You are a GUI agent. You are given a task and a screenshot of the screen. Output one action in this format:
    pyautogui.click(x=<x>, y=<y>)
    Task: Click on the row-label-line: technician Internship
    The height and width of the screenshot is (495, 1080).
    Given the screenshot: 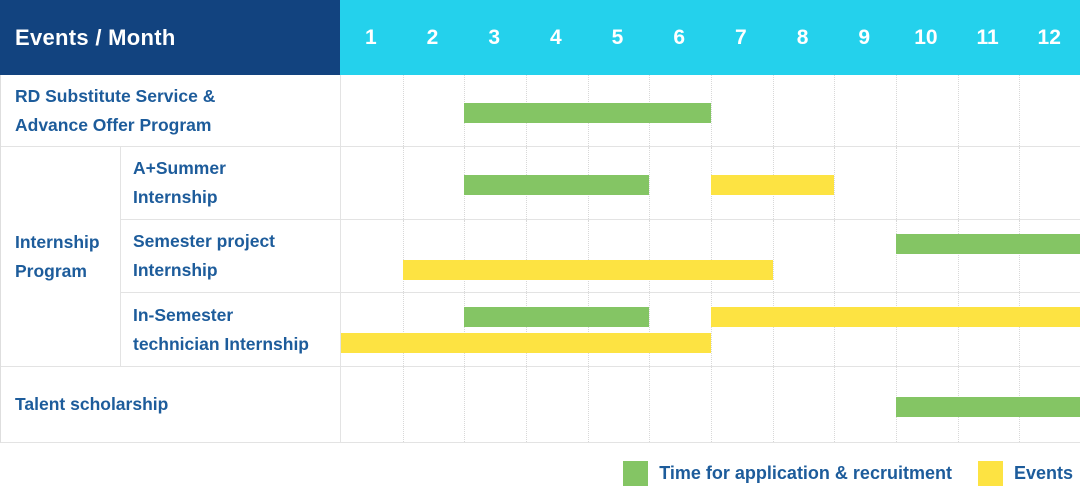 What is the action you would take?
    pyautogui.click(x=221, y=343)
    